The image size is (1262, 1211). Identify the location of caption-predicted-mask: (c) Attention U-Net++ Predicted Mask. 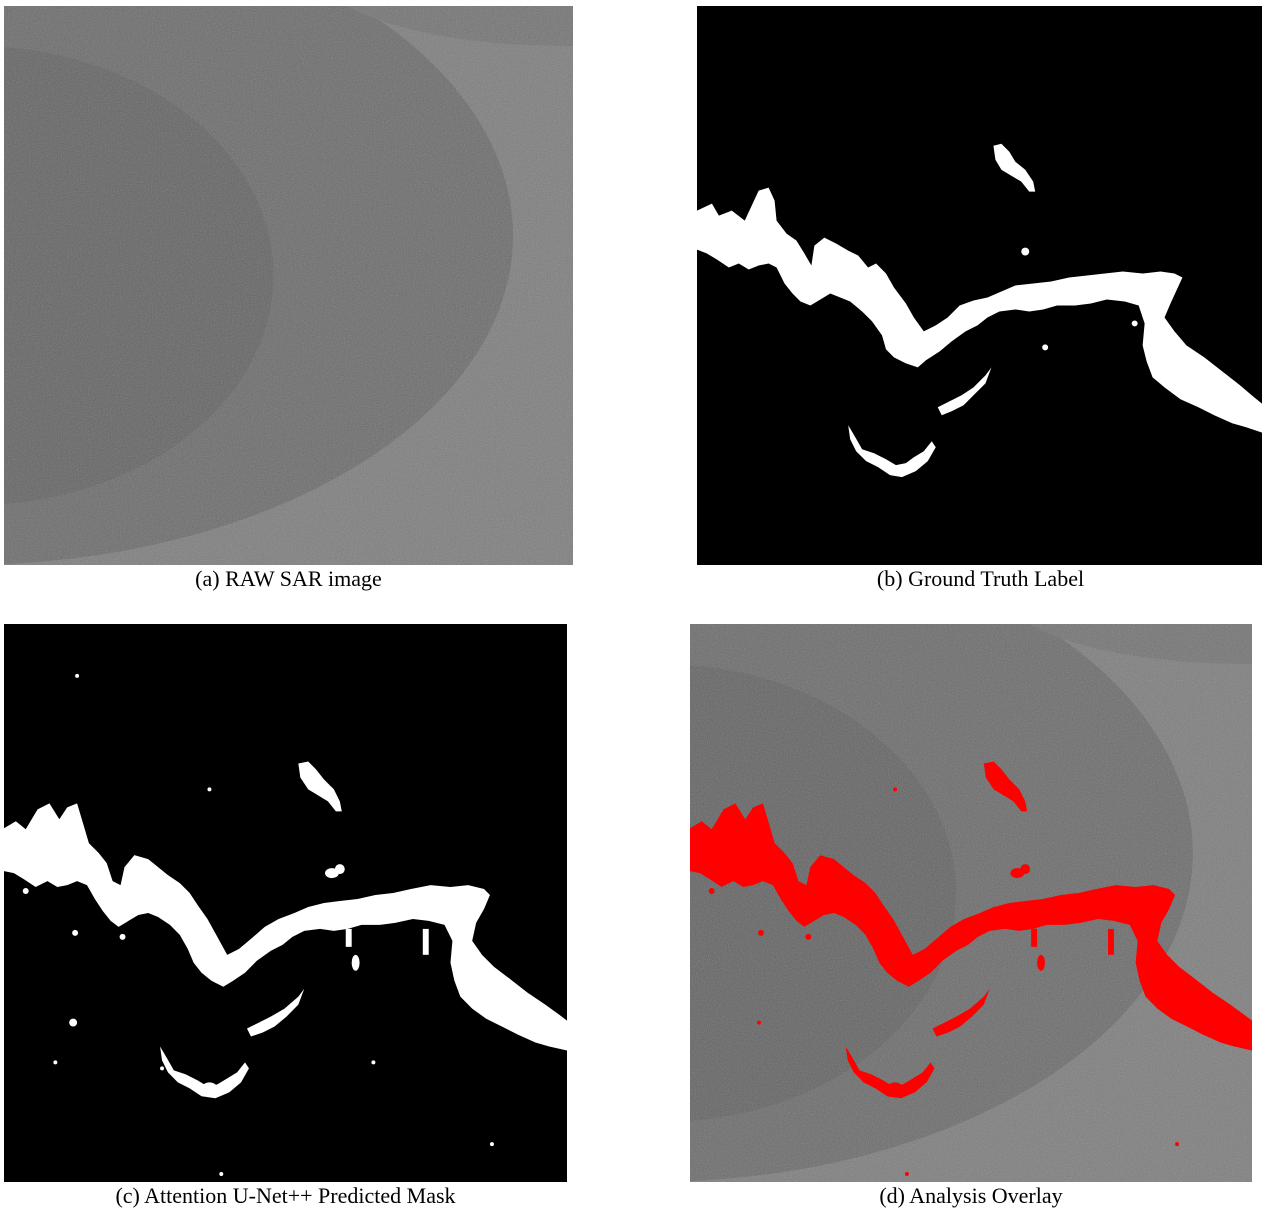
(285, 1195).